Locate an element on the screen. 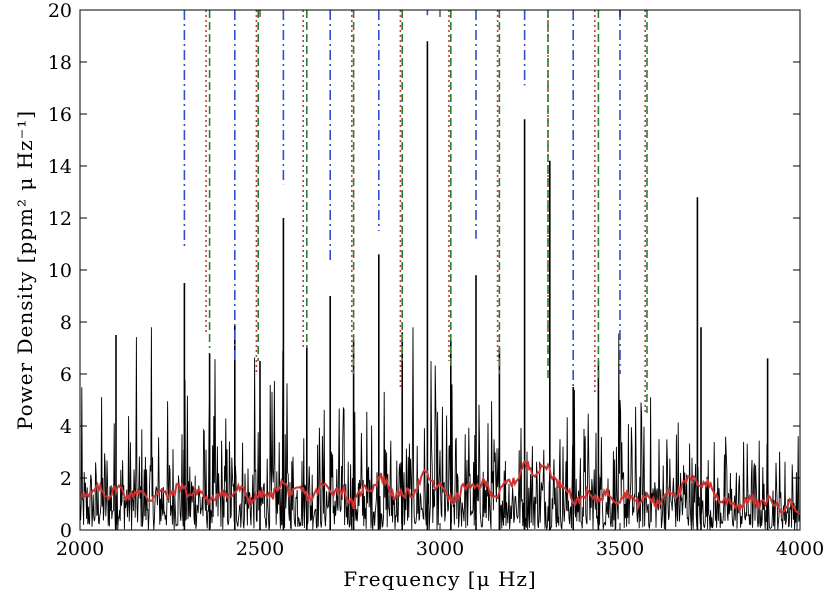 The width and height of the screenshot is (830, 609). smoothed-spectrum is located at coordinates (440, 487).